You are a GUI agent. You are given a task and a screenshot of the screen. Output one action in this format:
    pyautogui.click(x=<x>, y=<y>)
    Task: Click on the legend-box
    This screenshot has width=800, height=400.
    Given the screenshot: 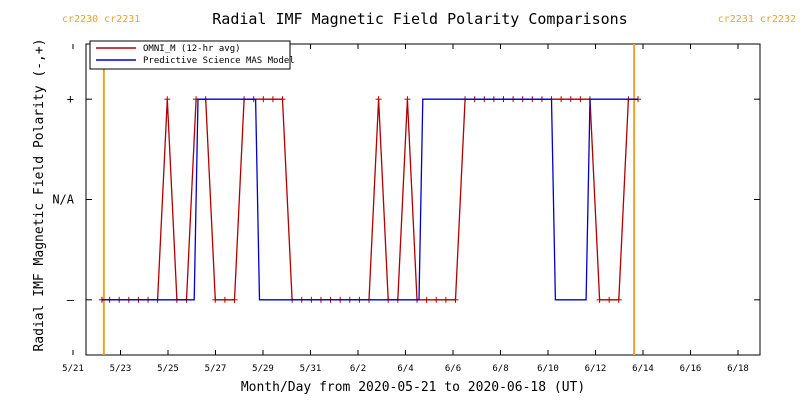 What is the action you would take?
    pyautogui.click(x=190, y=55)
    